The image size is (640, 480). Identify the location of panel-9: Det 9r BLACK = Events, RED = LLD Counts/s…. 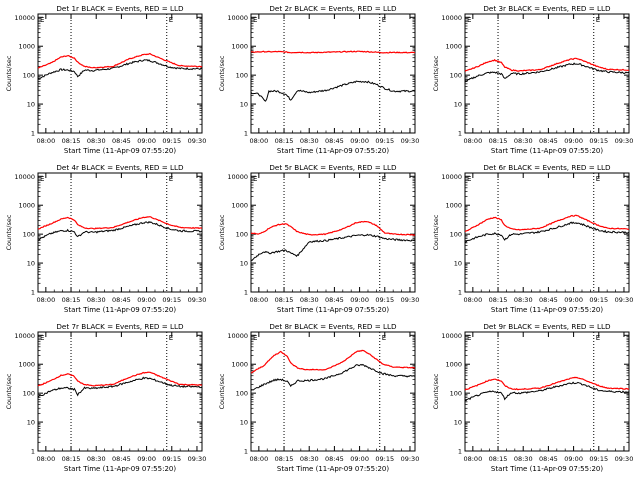
(532, 397).